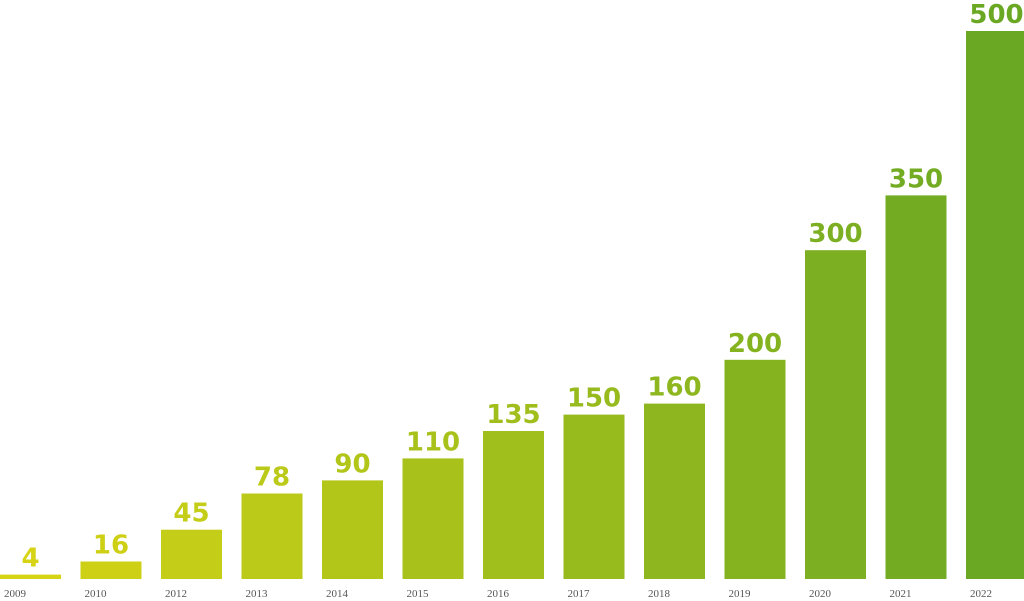 This screenshot has height=601, width=1024. Describe the element at coordinates (513, 505) in the screenshot. I see `bar-2016` at that location.